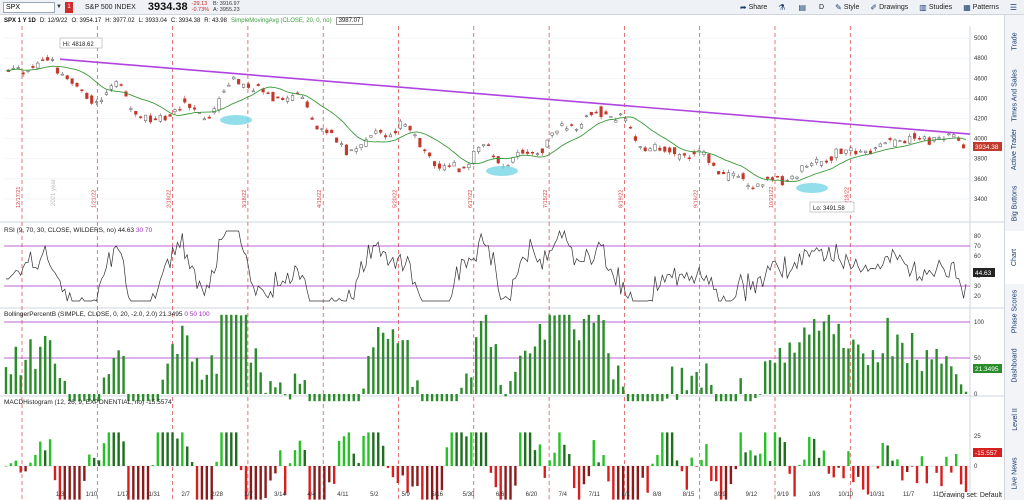 Image resolution: width=1024 pixels, height=500 pixels. What do you see at coordinates (1014, 419) in the screenshot?
I see `side-tab-level-ii: Level II` at bounding box center [1014, 419].